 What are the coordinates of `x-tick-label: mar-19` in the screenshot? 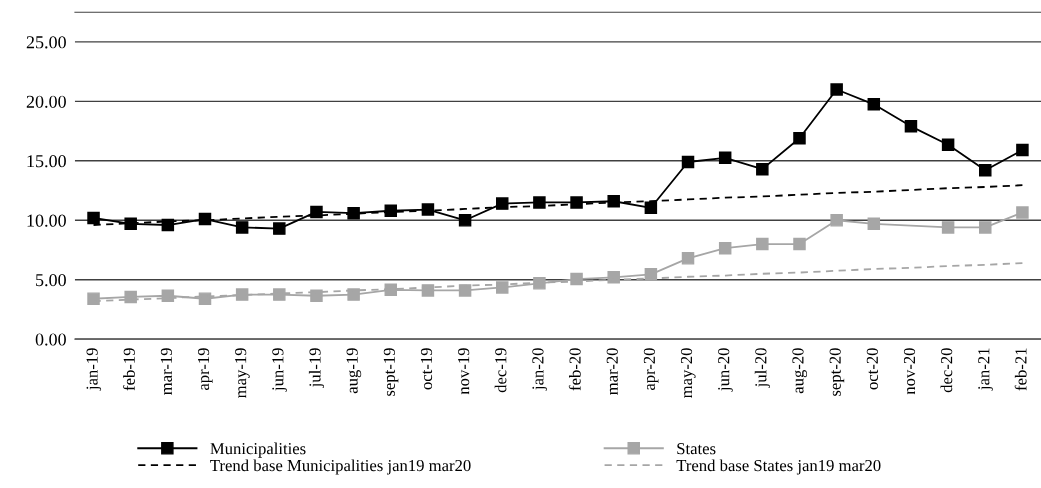 It's located at (166, 371).